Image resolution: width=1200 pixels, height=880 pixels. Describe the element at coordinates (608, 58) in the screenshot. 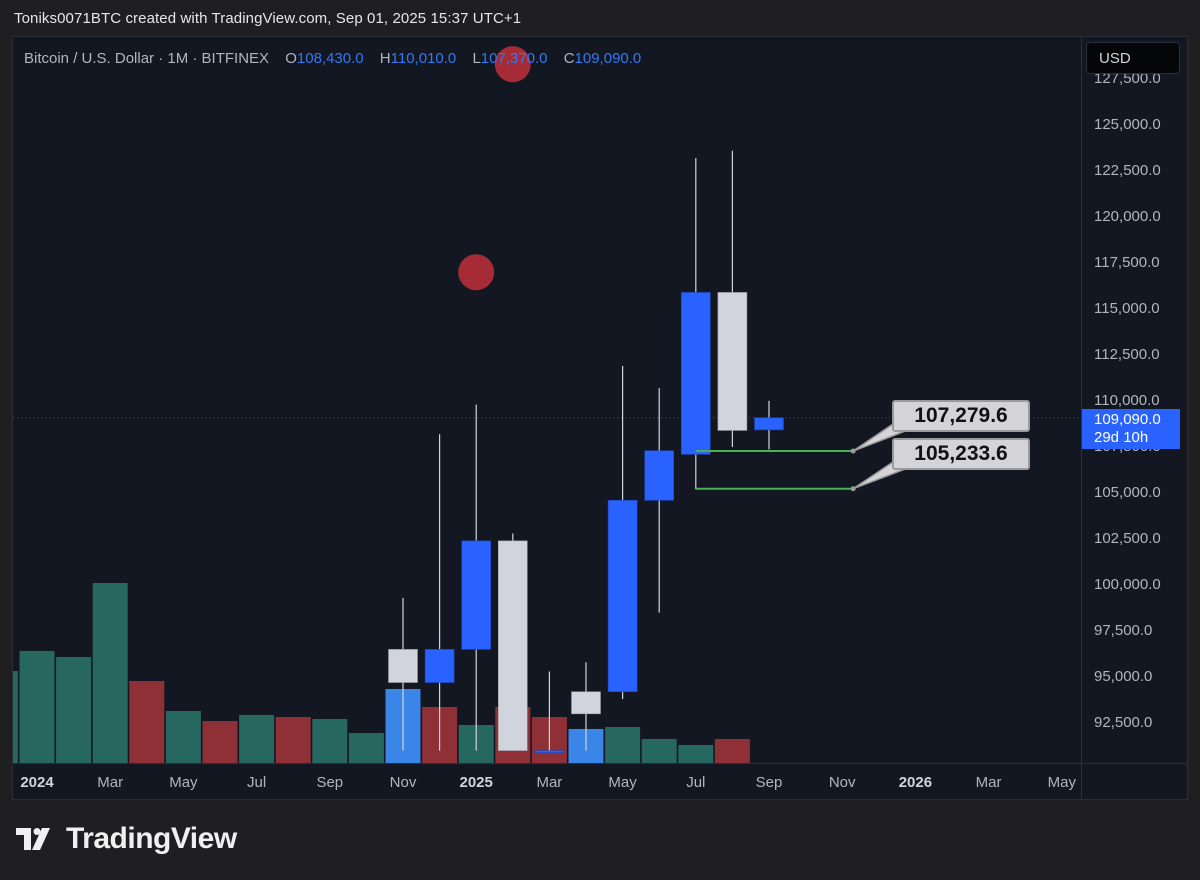

I see `close-value: 109,090.0` at that location.